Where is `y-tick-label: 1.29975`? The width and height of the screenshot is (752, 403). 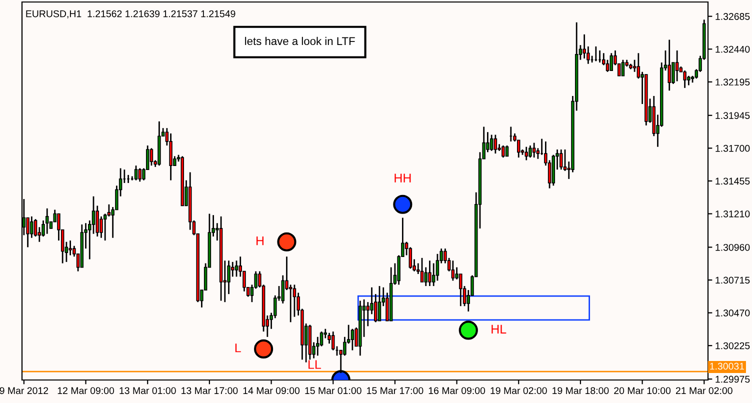 y-tick-label: 1.29975 is located at coordinates (733, 379).